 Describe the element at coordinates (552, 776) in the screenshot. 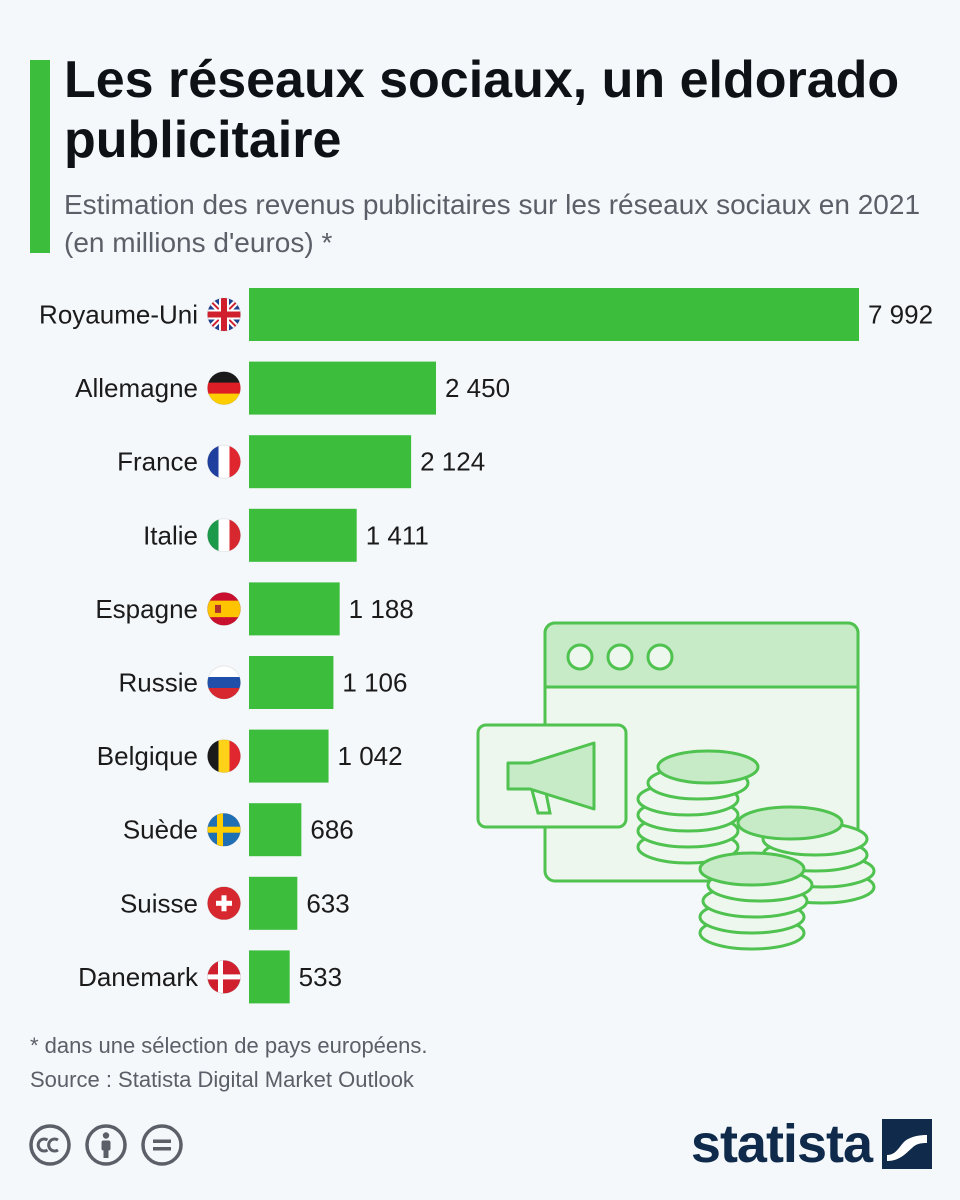

I see `megaphone-icon` at that location.